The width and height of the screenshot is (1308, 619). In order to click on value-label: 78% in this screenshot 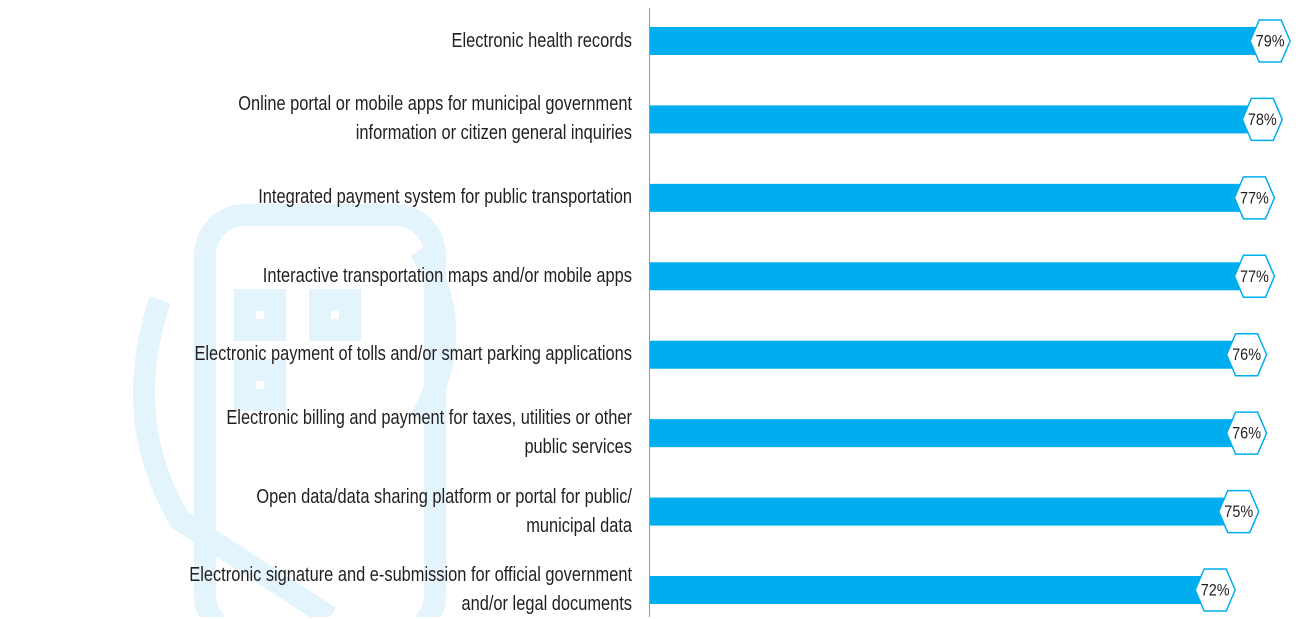, I will do `click(1262, 120)`.